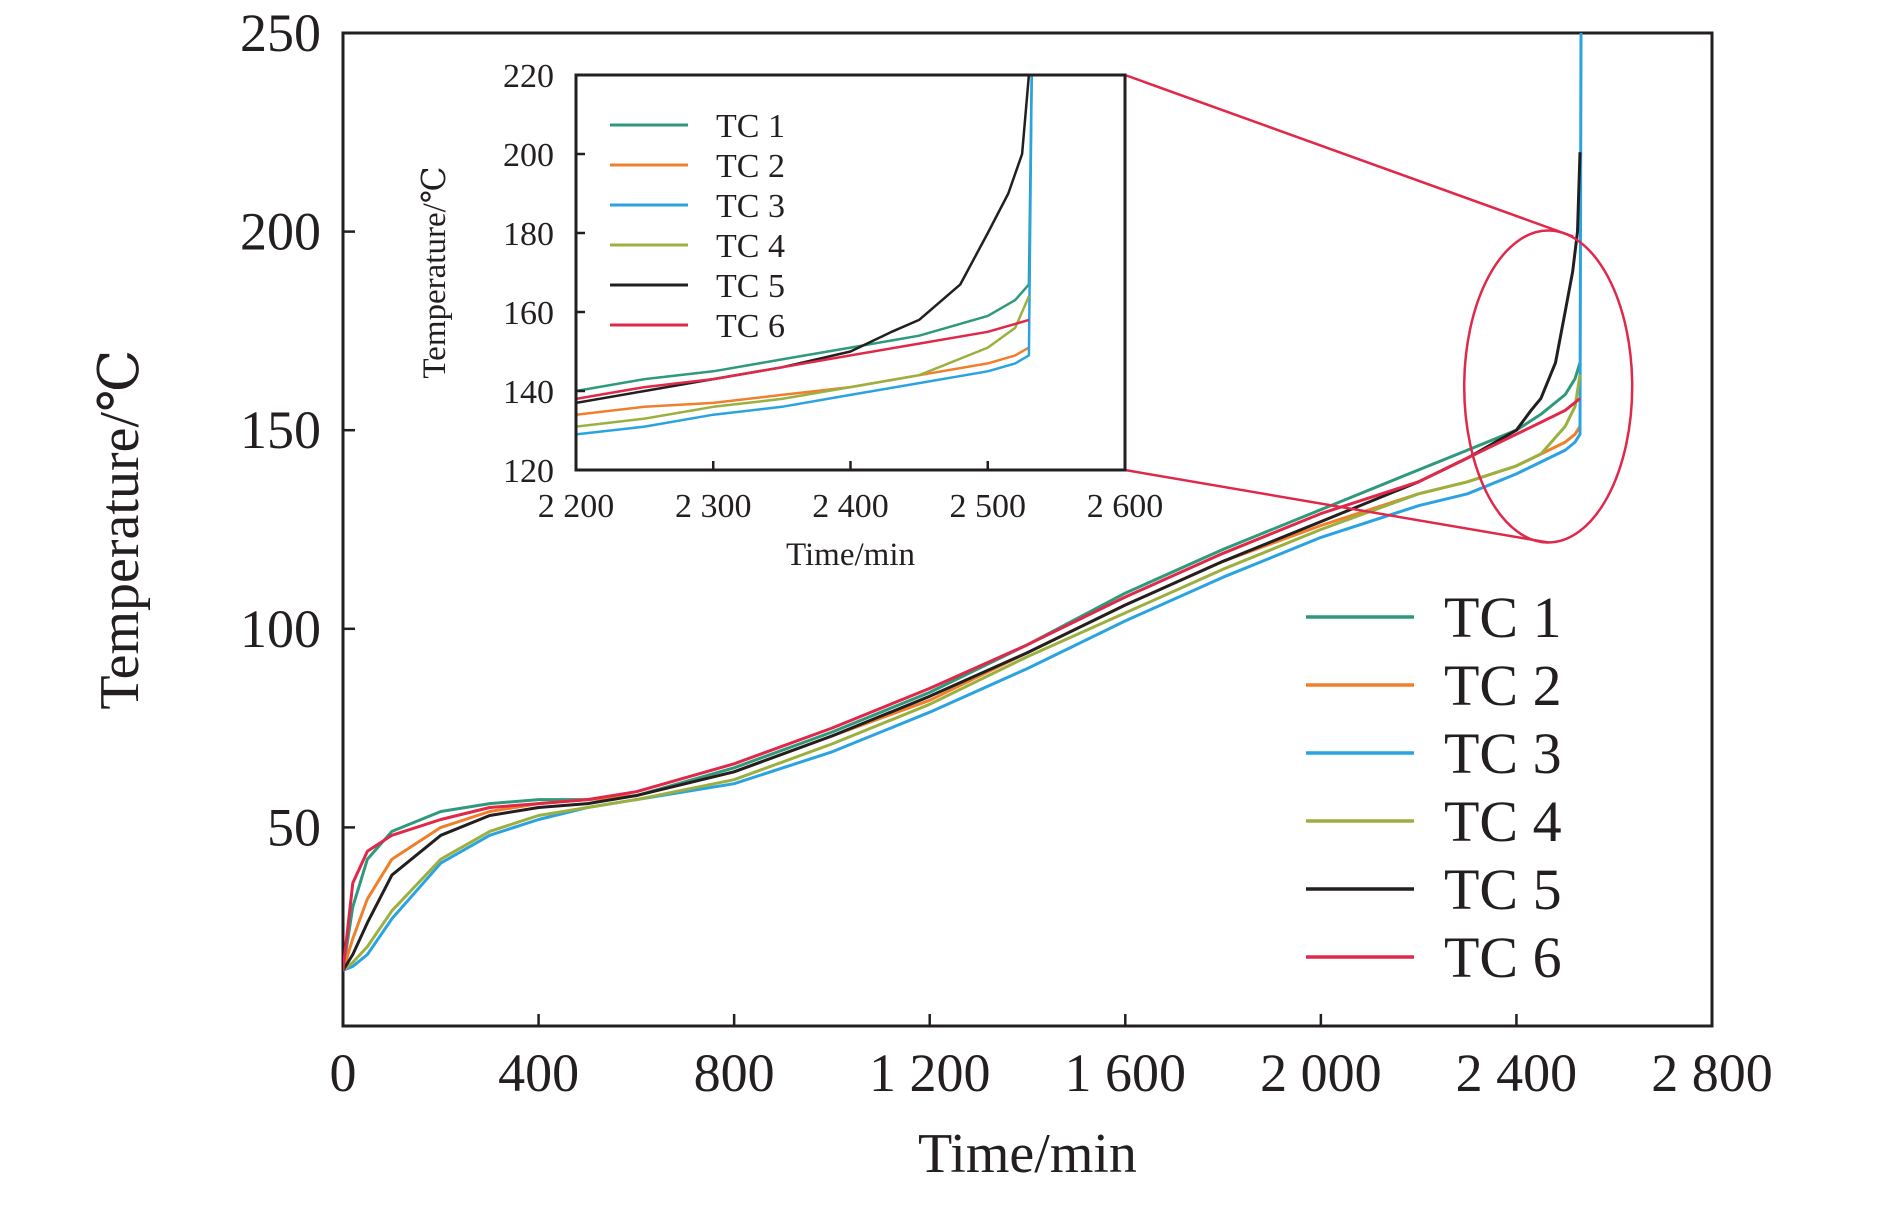 Image resolution: width=1890 pixels, height=1215 pixels. Describe the element at coordinates (280, 33) in the screenshot. I see `main-y-tick-label: 250` at that location.